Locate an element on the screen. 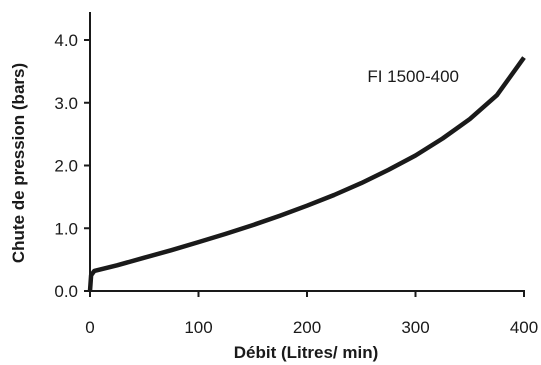 This screenshot has width=541, height=365. x-tick-label: 200 is located at coordinates (307, 327).